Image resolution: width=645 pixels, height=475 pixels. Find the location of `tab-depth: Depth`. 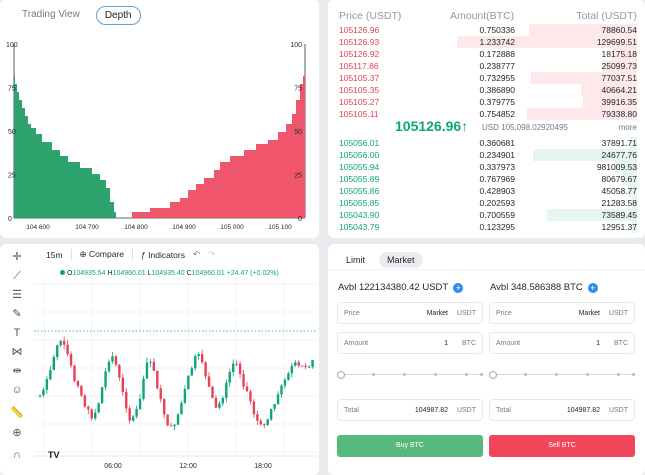

tab-depth: Depth is located at coordinates (118, 15).